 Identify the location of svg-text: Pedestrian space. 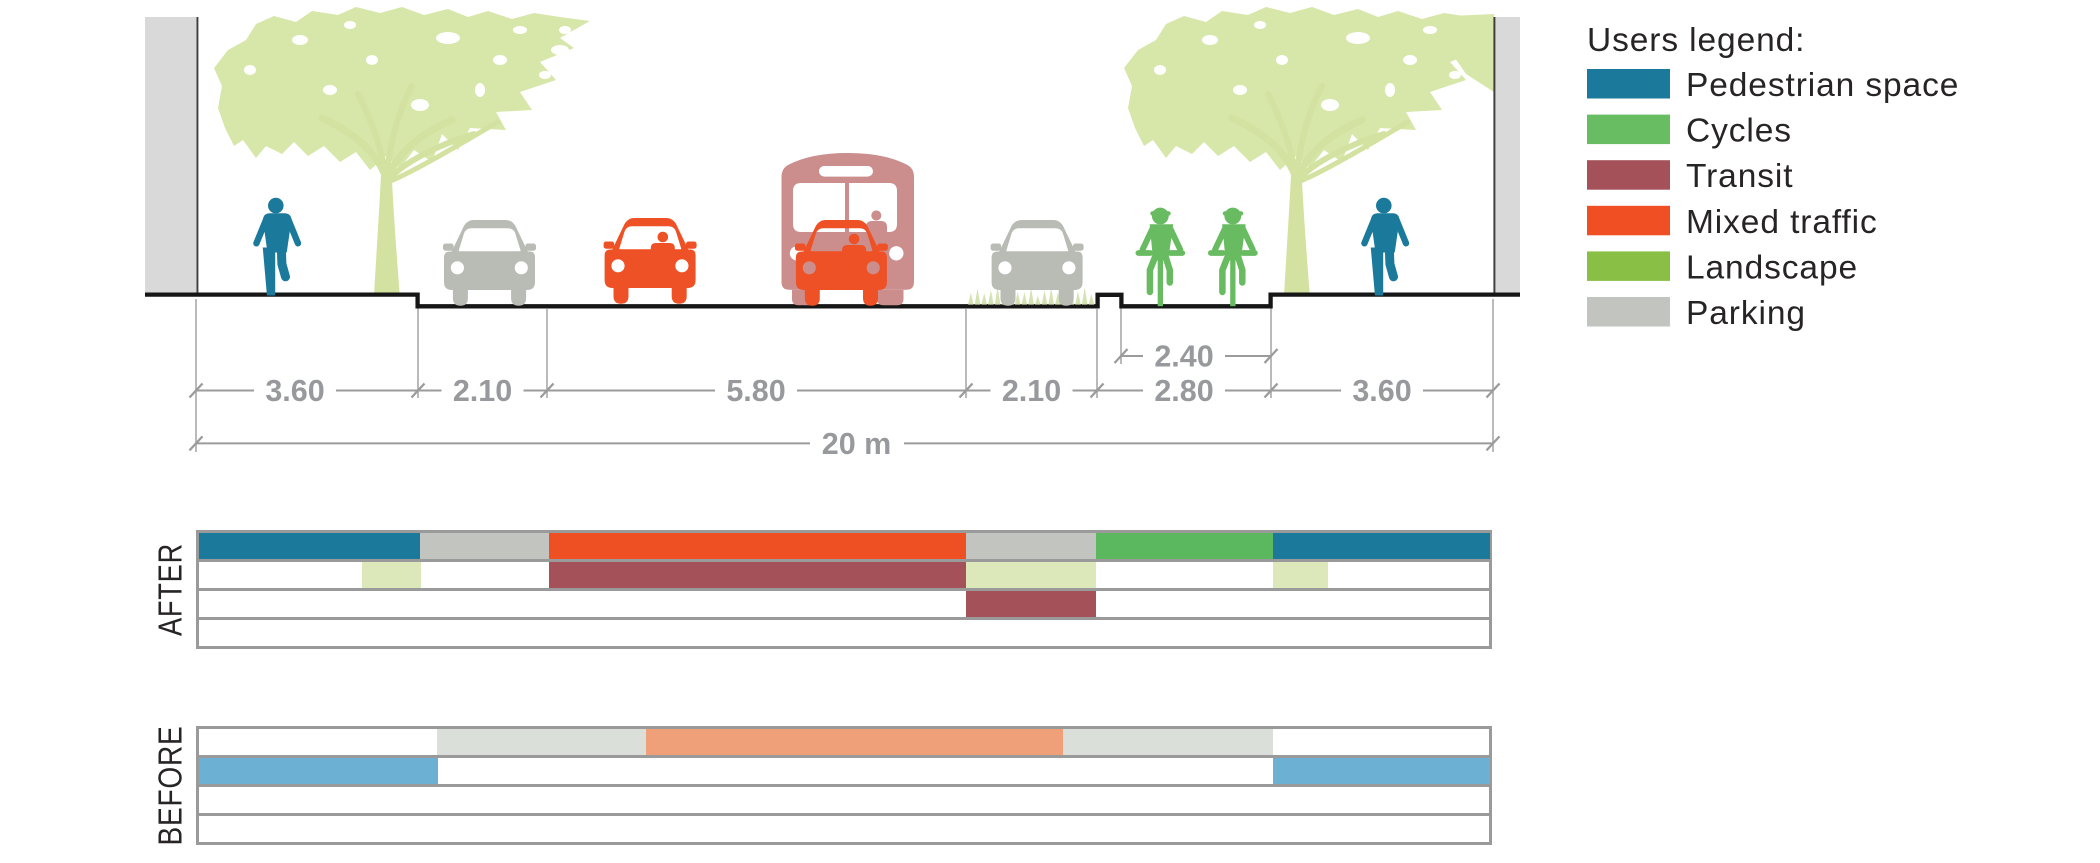
(1822, 85).